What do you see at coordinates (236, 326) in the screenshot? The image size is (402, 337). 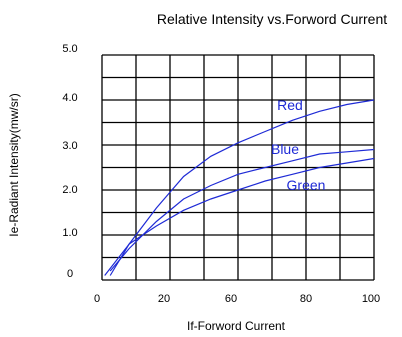 I see `x-axis-label: If-Forword Current` at bounding box center [236, 326].